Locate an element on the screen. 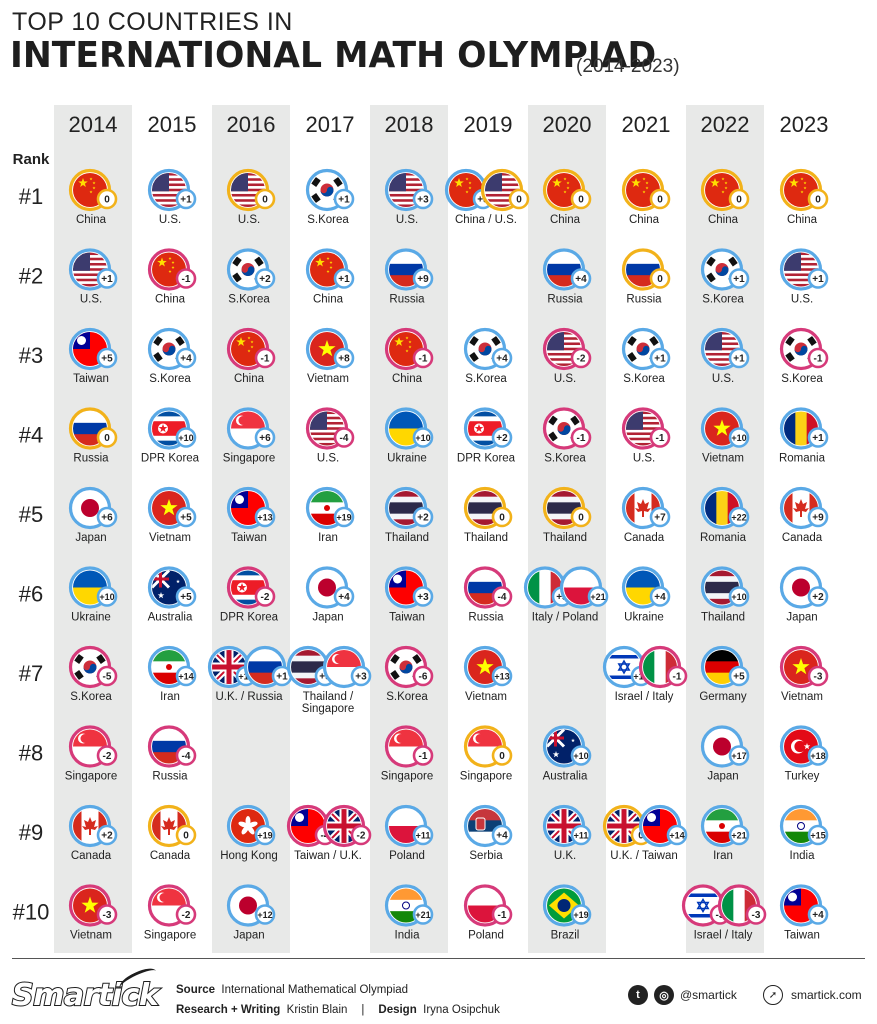 The width and height of the screenshot is (877, 1024). svg-text: +12 is located at coordinates (264, 915).